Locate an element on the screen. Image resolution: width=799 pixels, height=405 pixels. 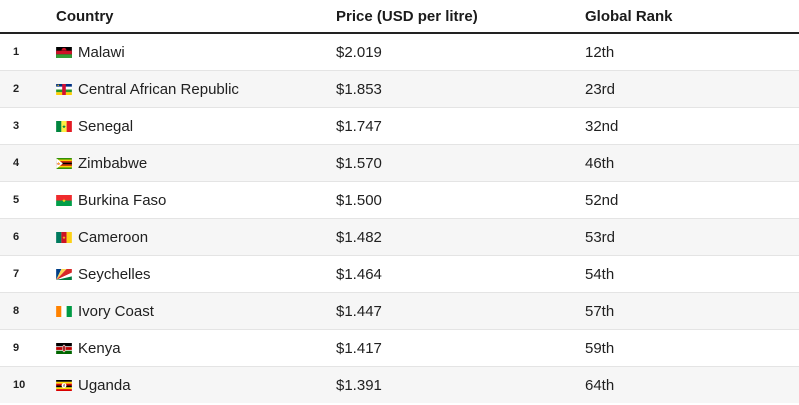
price-cell: $1.464 is located at coordinates (460, 274).